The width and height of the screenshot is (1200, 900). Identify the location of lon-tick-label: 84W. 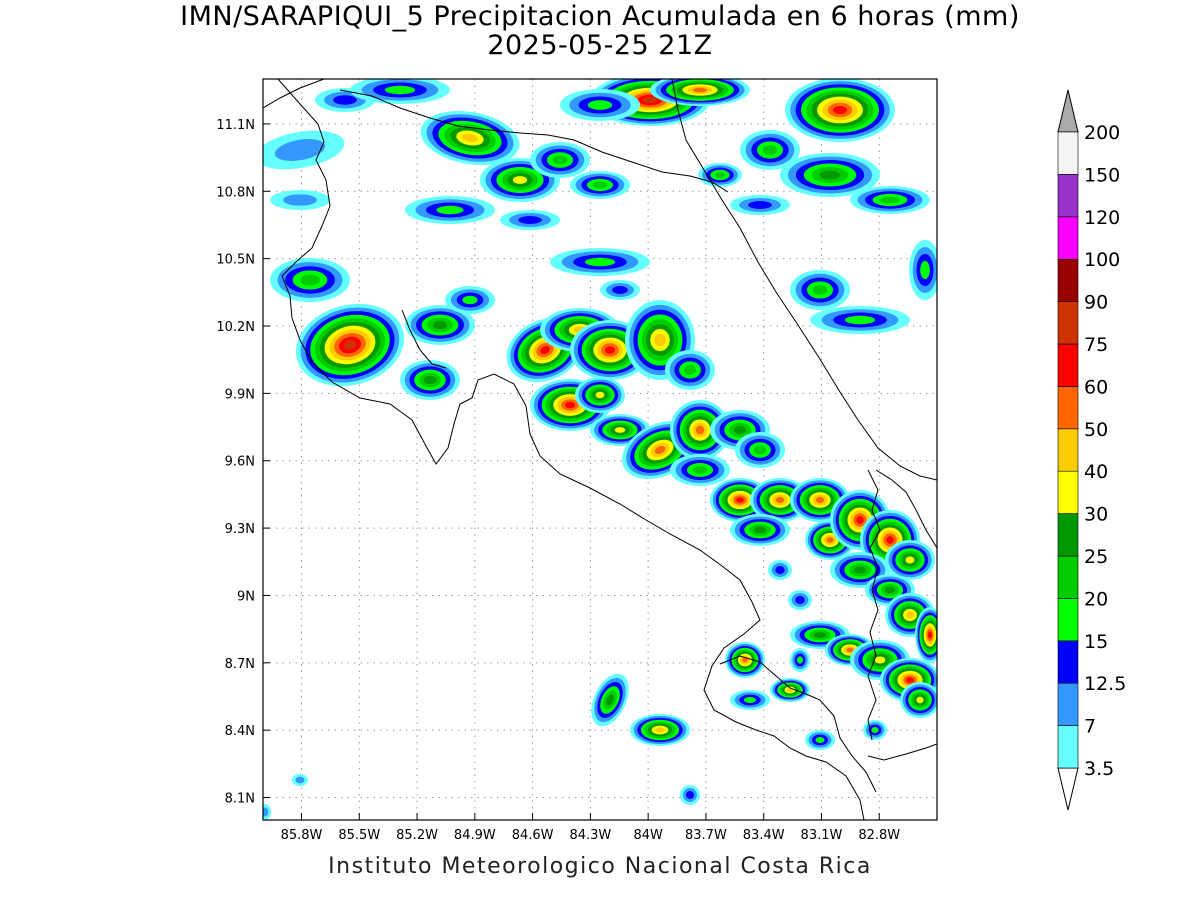
(648, 835).